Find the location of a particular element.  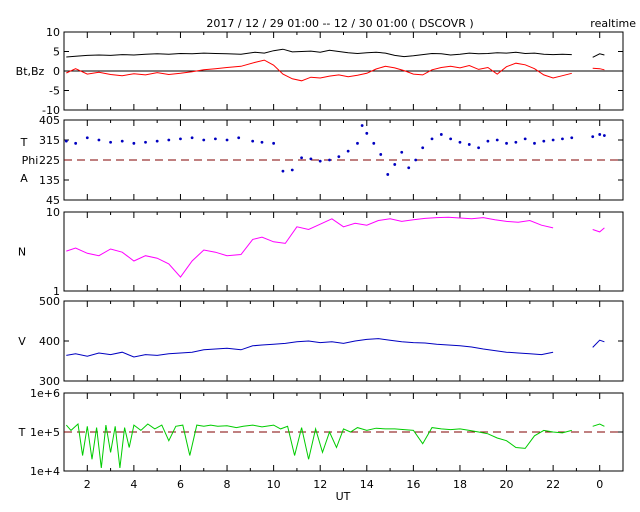

y-tick-label: 300 is located at coordinates (49, 381).